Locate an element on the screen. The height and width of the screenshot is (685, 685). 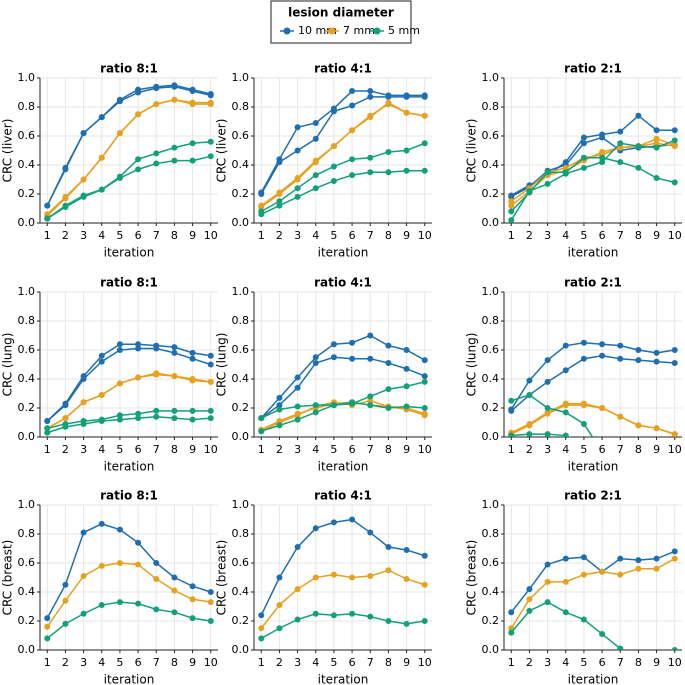
y-tick-label: 0.0 is located at coordinates (491, 649).